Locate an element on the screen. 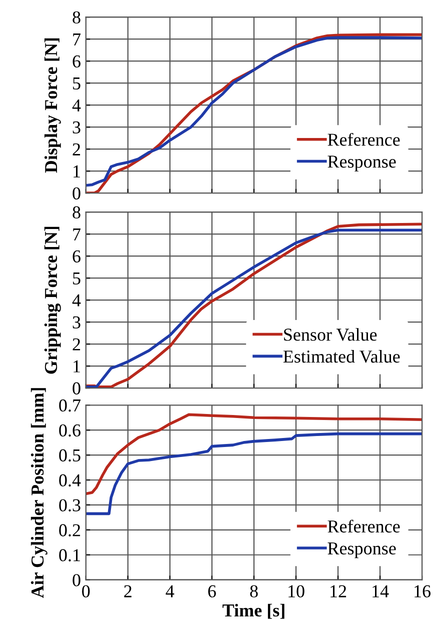  y-axis-title: Air Cylinder Position [mm] is located at coordinates (39, 493).